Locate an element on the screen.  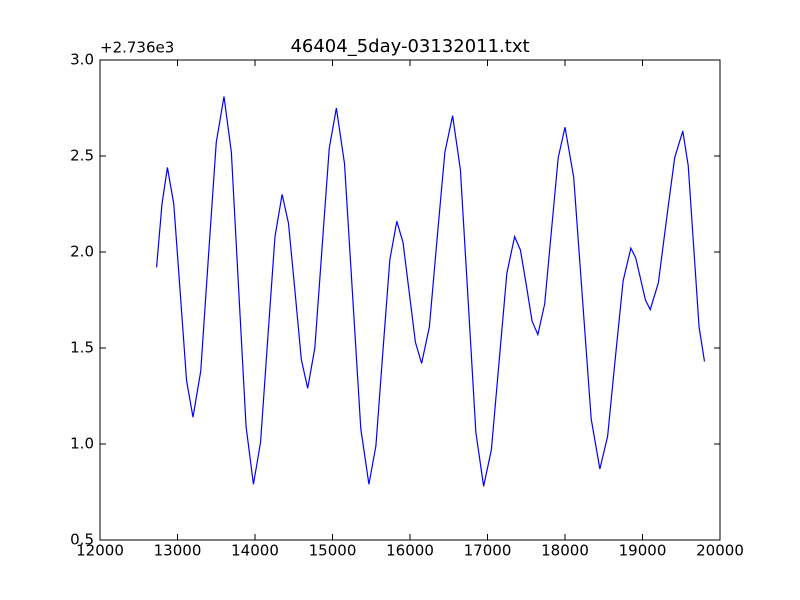
x-tick-label: 20000 is located at coordinates (720, 551).